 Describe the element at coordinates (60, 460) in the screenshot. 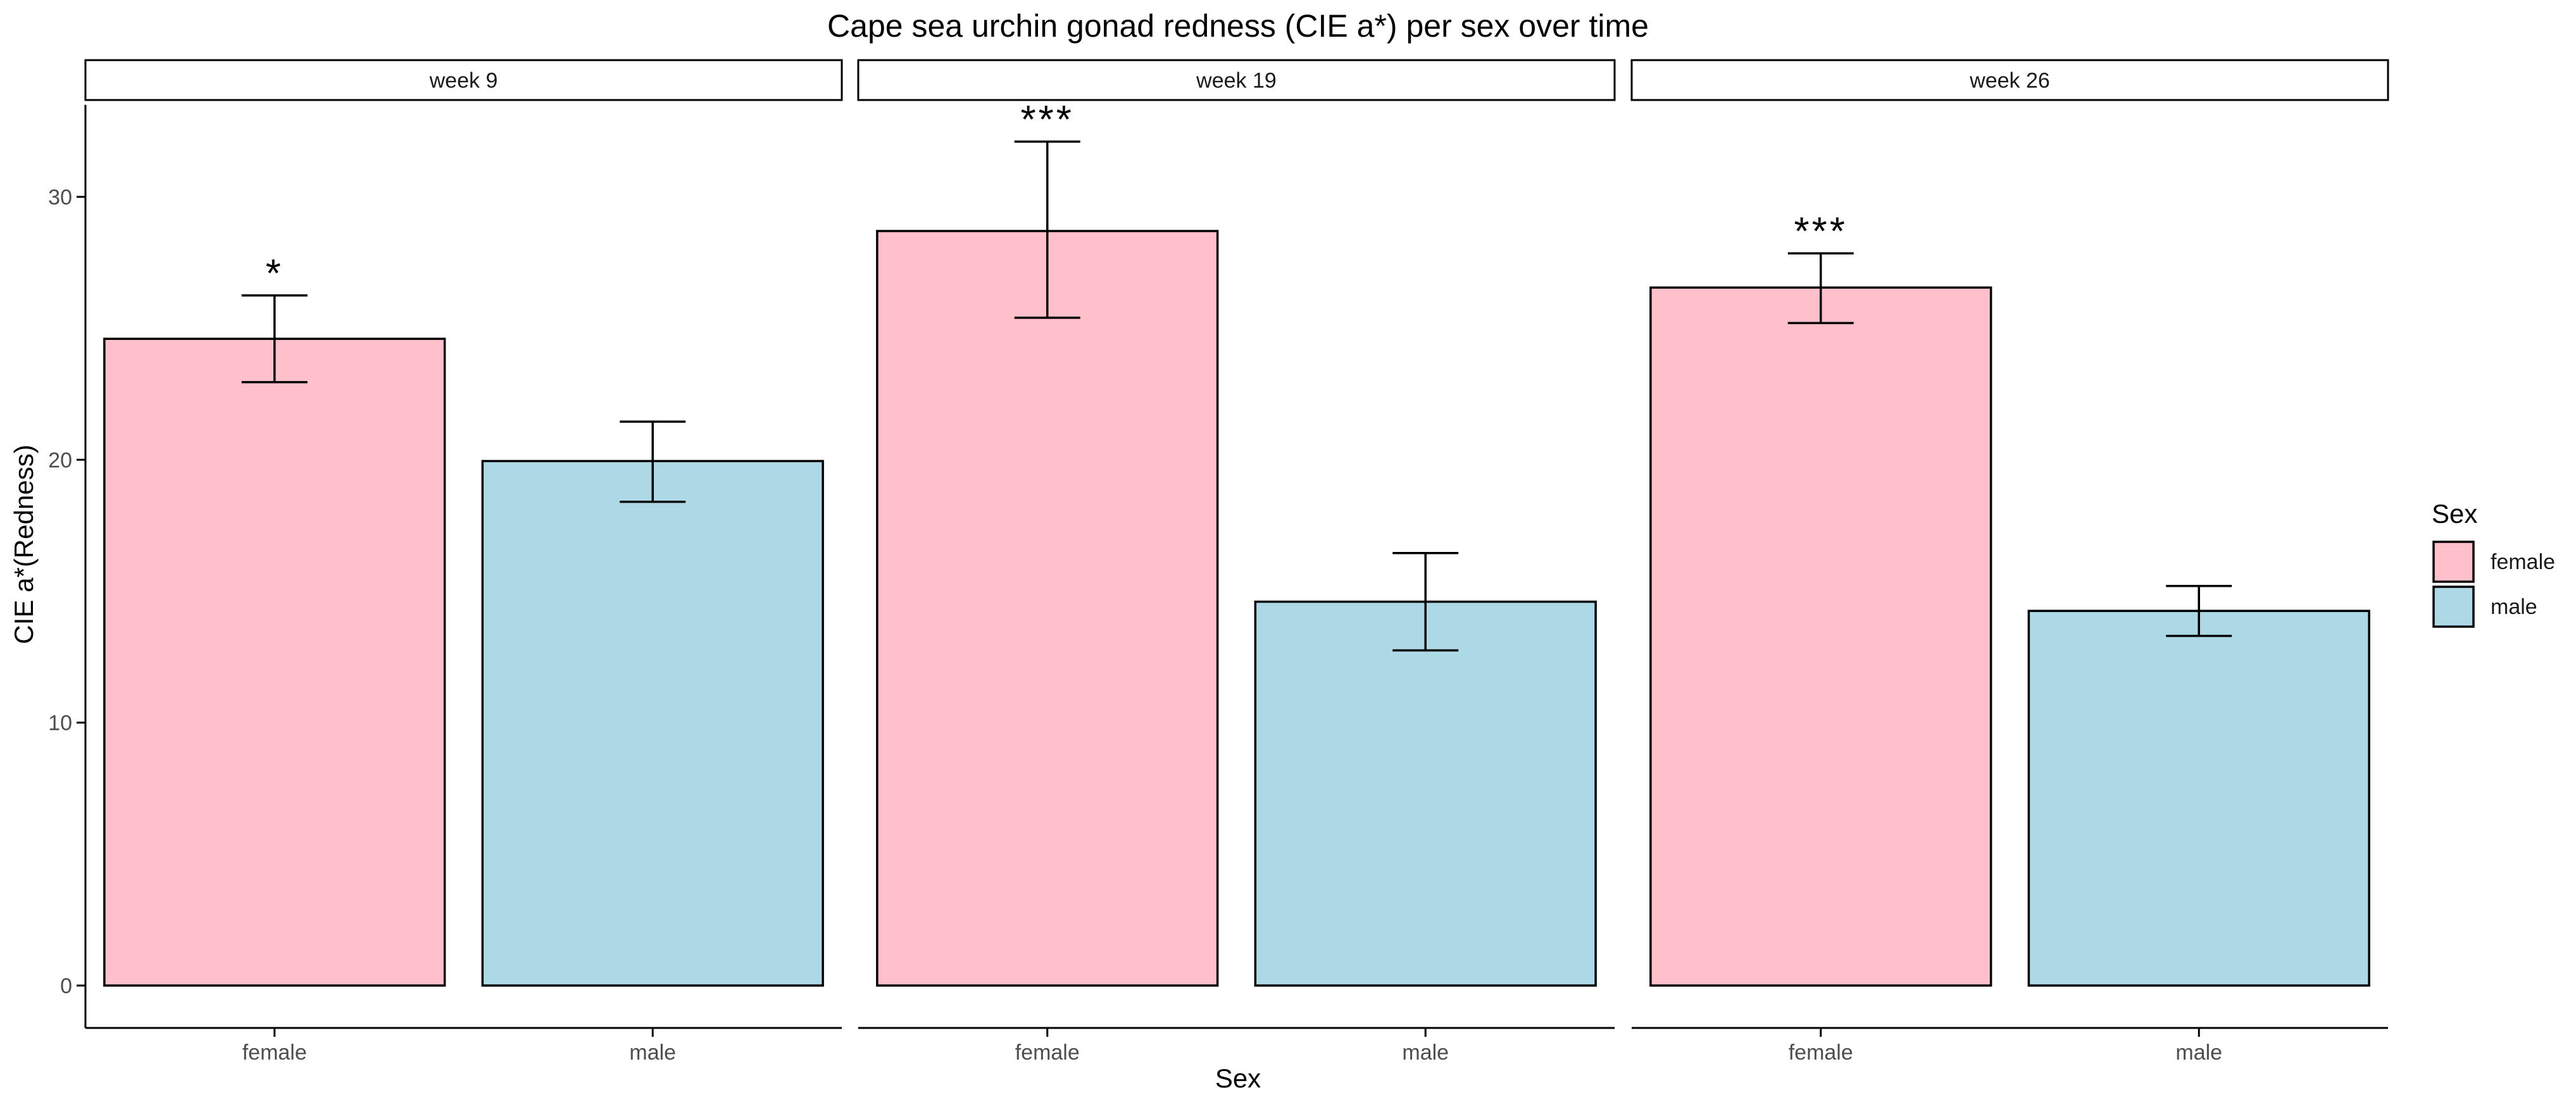

I see `y-tick-label: 20` at that location.